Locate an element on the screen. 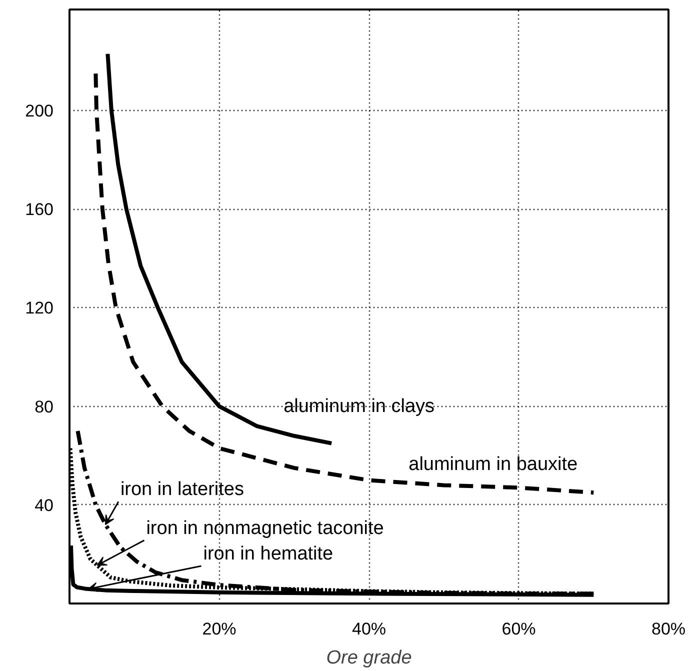 This screenshot has width=696, height=671. y-tick-label: 200 is located at coordinates (39, 111).